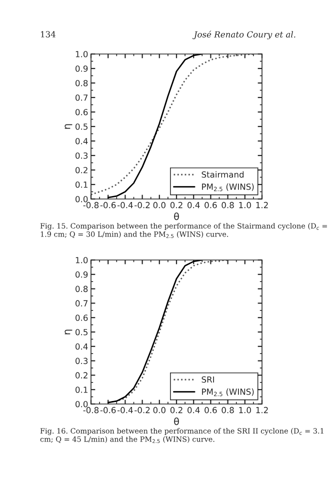  I want to click on text: 134, so click(48, 34).